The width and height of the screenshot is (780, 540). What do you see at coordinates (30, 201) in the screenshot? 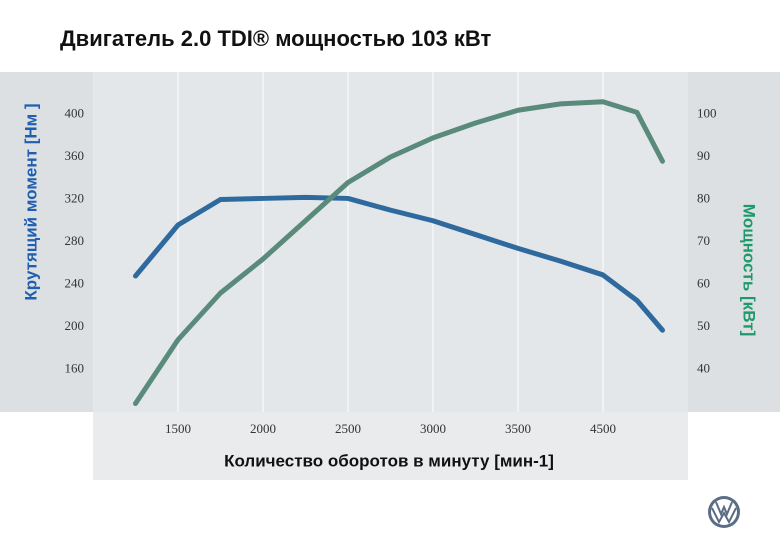
I see `y-axis-title: Крутящий момент [Нм ]` at bounding box center [30, 201].